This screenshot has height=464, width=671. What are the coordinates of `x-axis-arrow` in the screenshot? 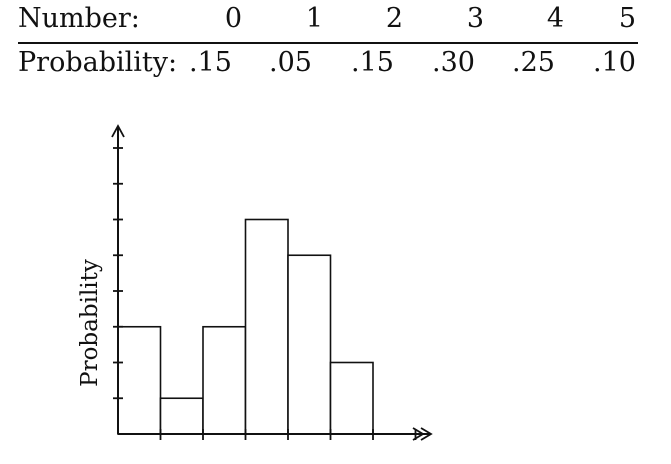 It's located at (426, 434).